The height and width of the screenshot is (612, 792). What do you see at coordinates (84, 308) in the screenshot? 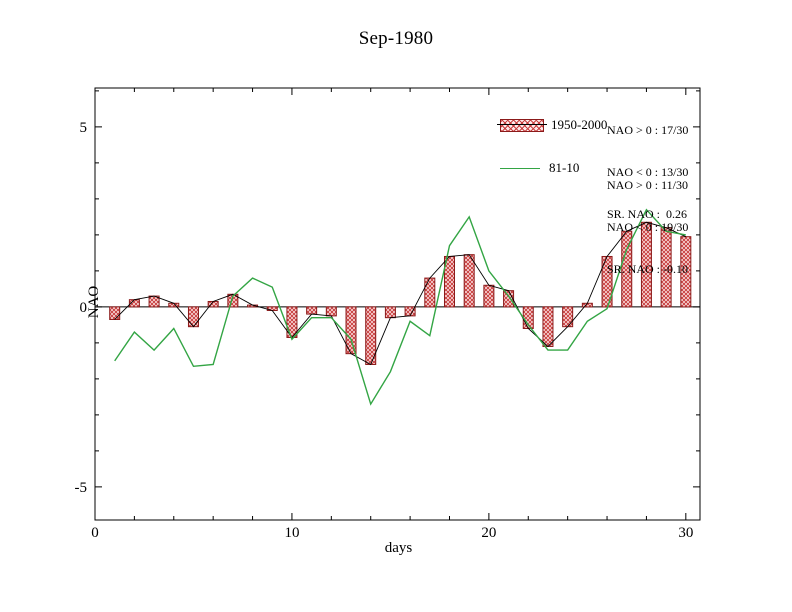
I see `y-tick-label: 0` at bounding box center [84, 308].